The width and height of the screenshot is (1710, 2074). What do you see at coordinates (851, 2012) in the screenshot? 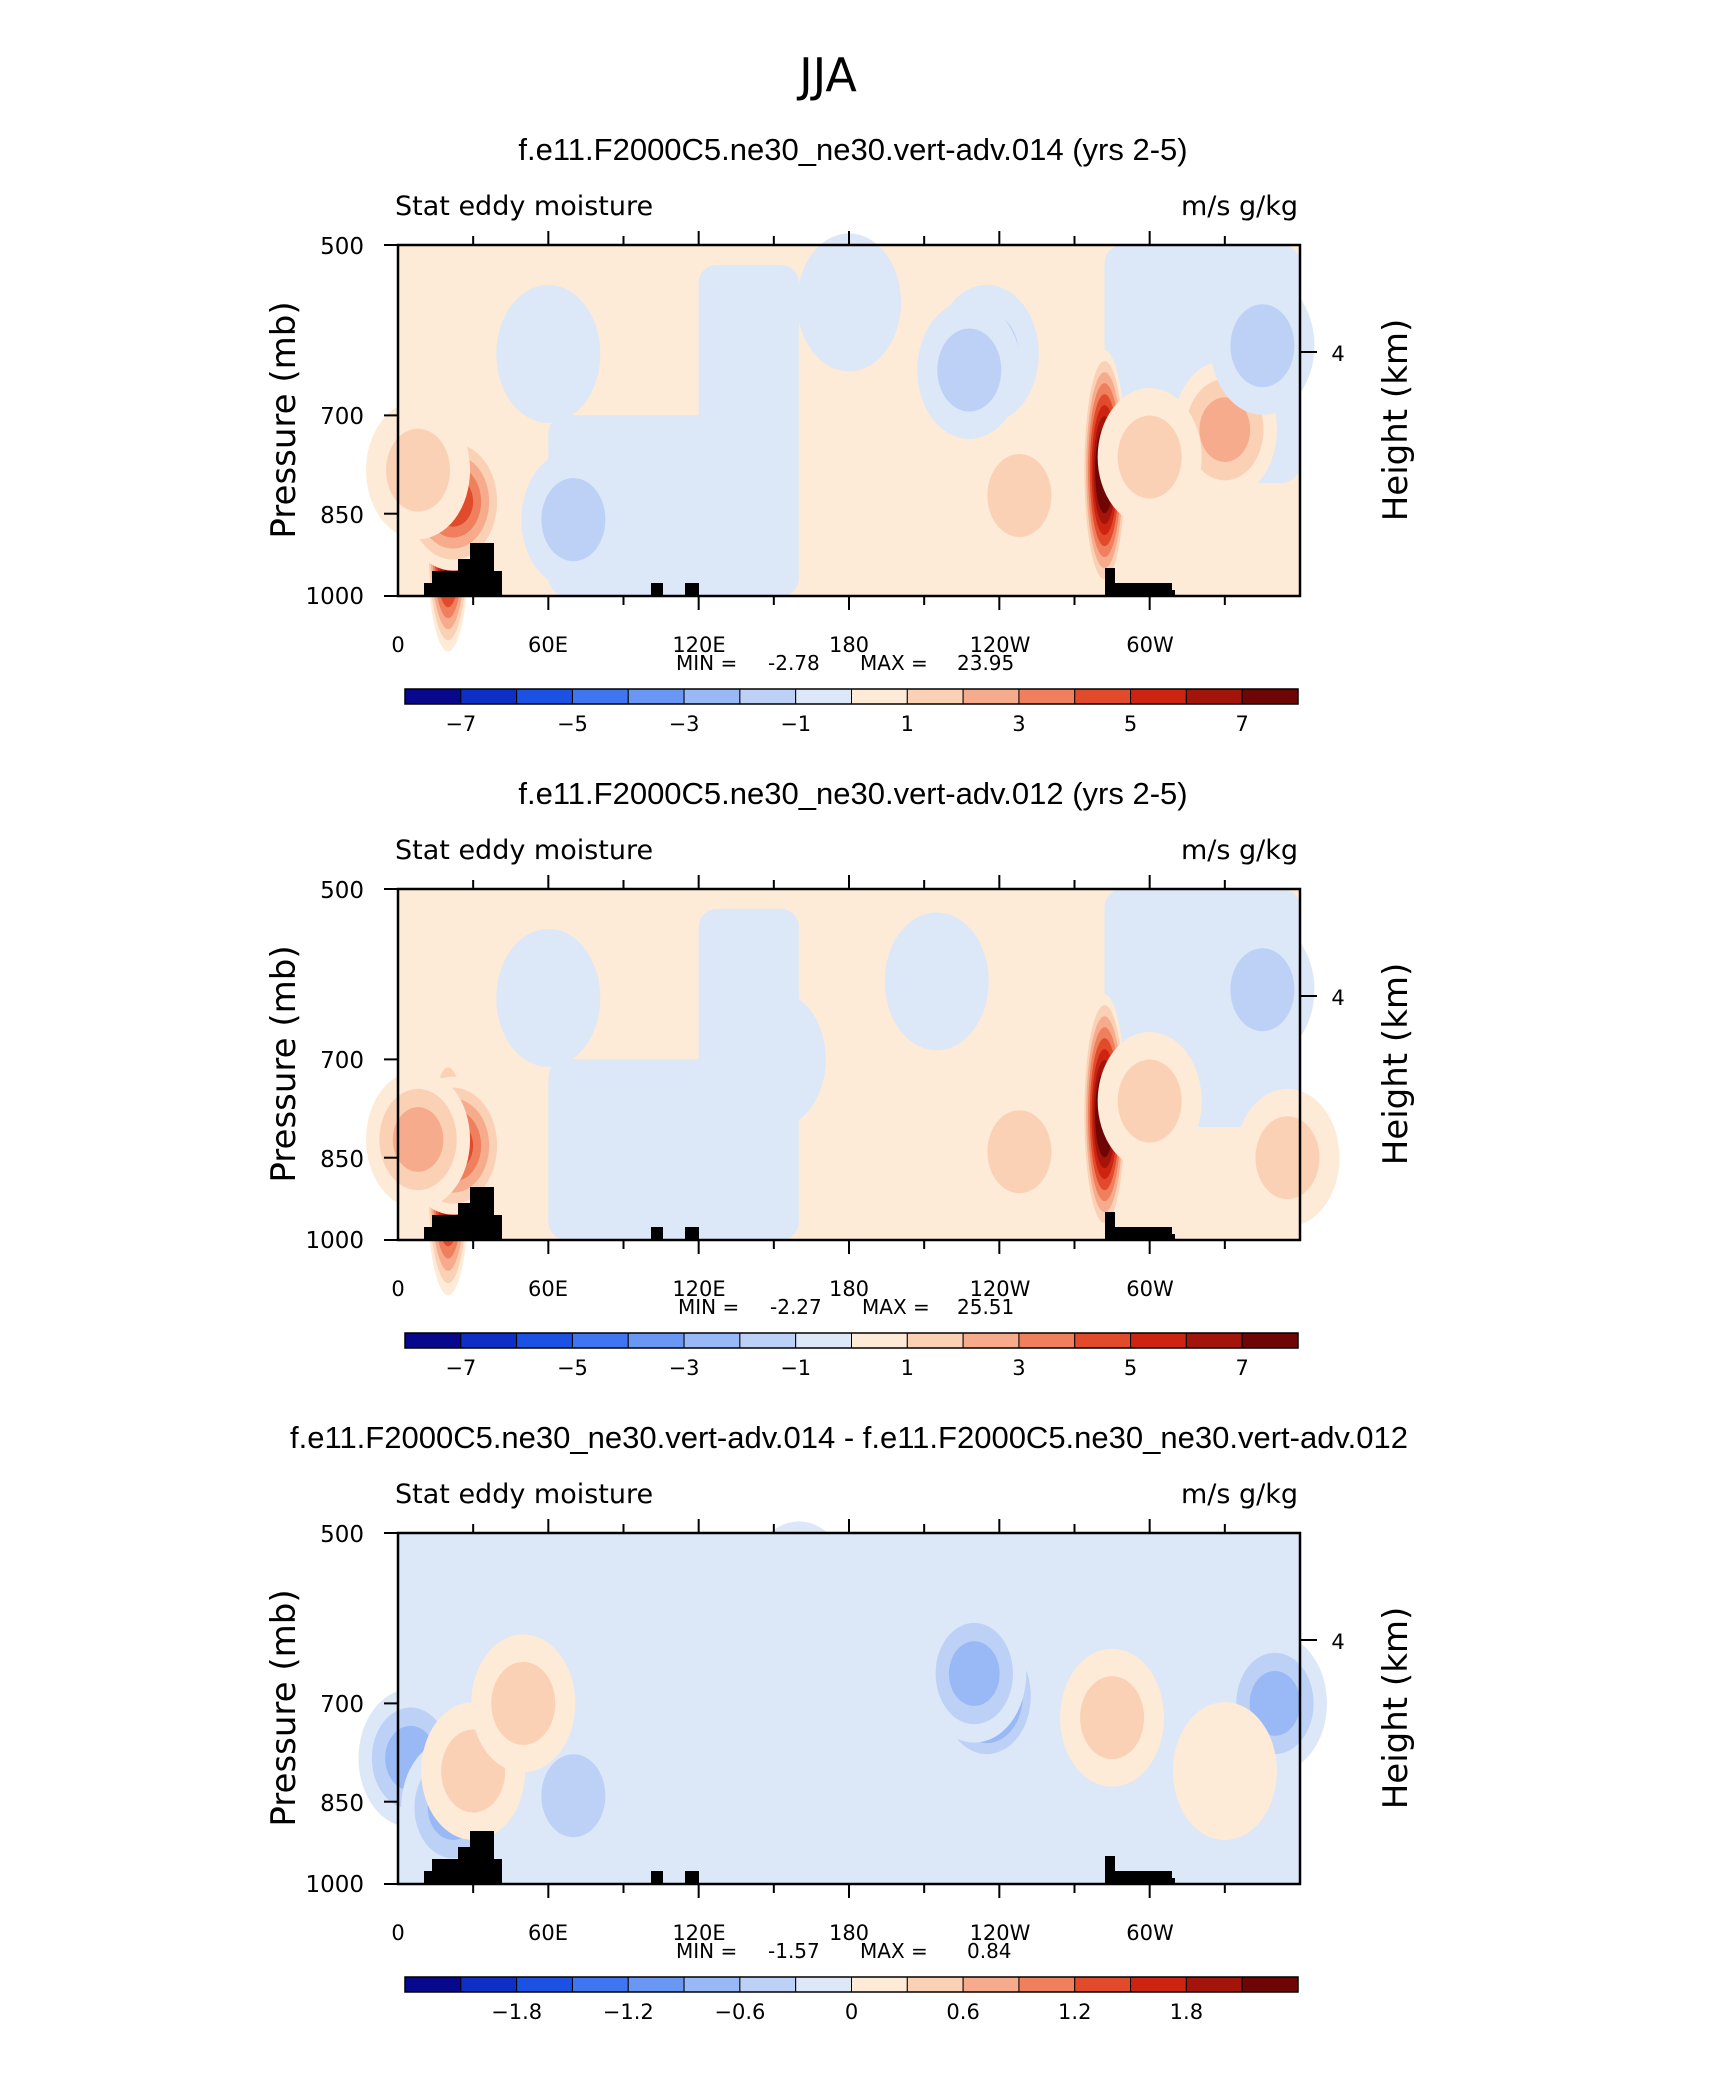
I see `colorbar-label: 0` at bounding box center [851, 2012].